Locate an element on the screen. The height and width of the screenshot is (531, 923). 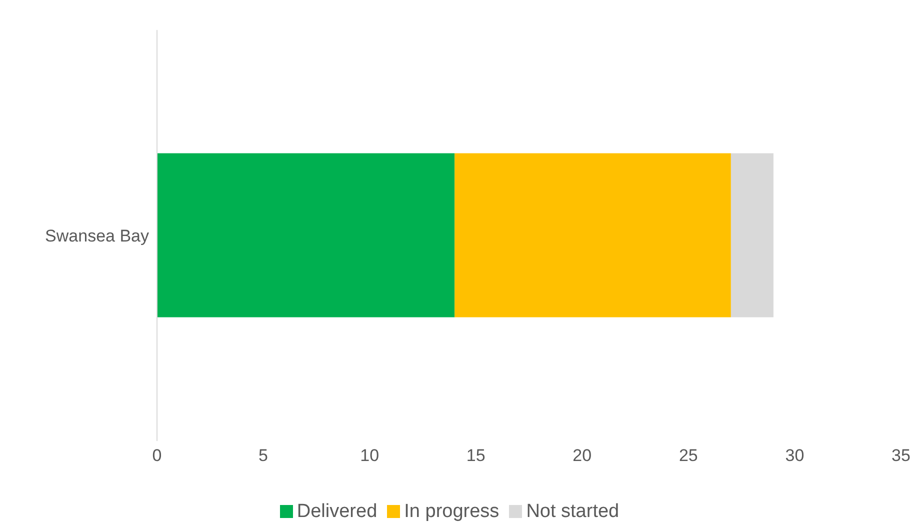
legend-label: In progress is located at coordinates (452, 511).